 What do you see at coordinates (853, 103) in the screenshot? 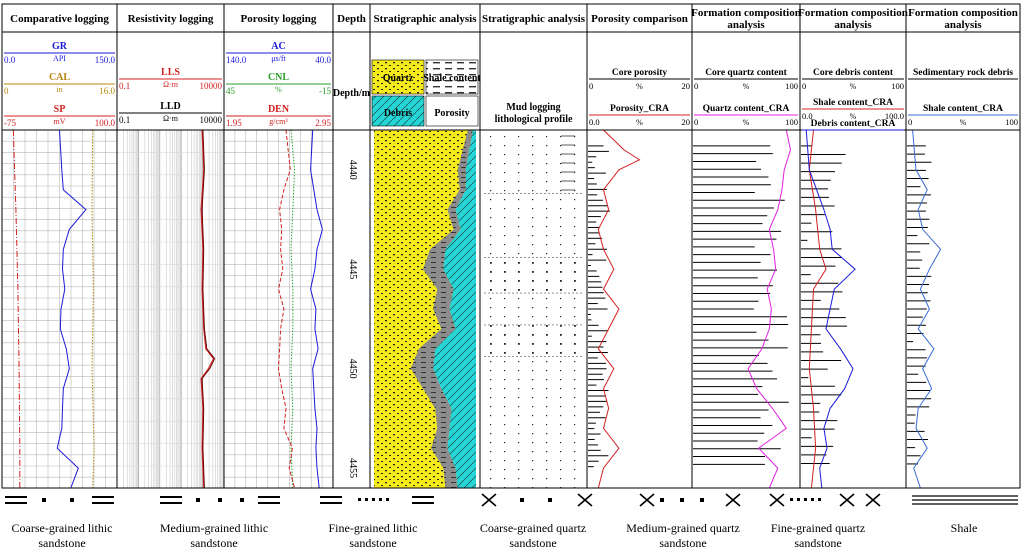
I see `curve-name: Shale content_CRA` at bounding box center [853, 103].